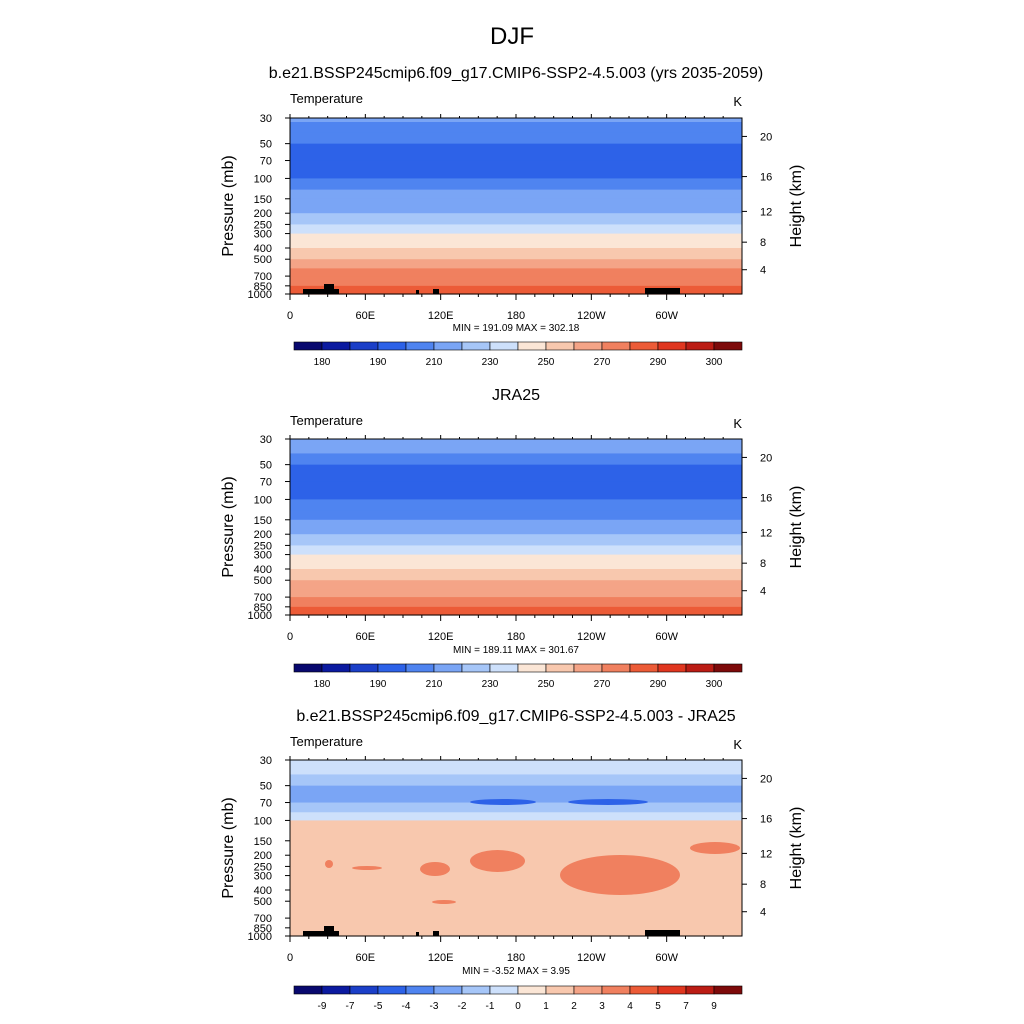  What do you see at coordinates (434, 684) in the screenshot?
I see `colorbar-label: 210` at bounding box center [434, 684].